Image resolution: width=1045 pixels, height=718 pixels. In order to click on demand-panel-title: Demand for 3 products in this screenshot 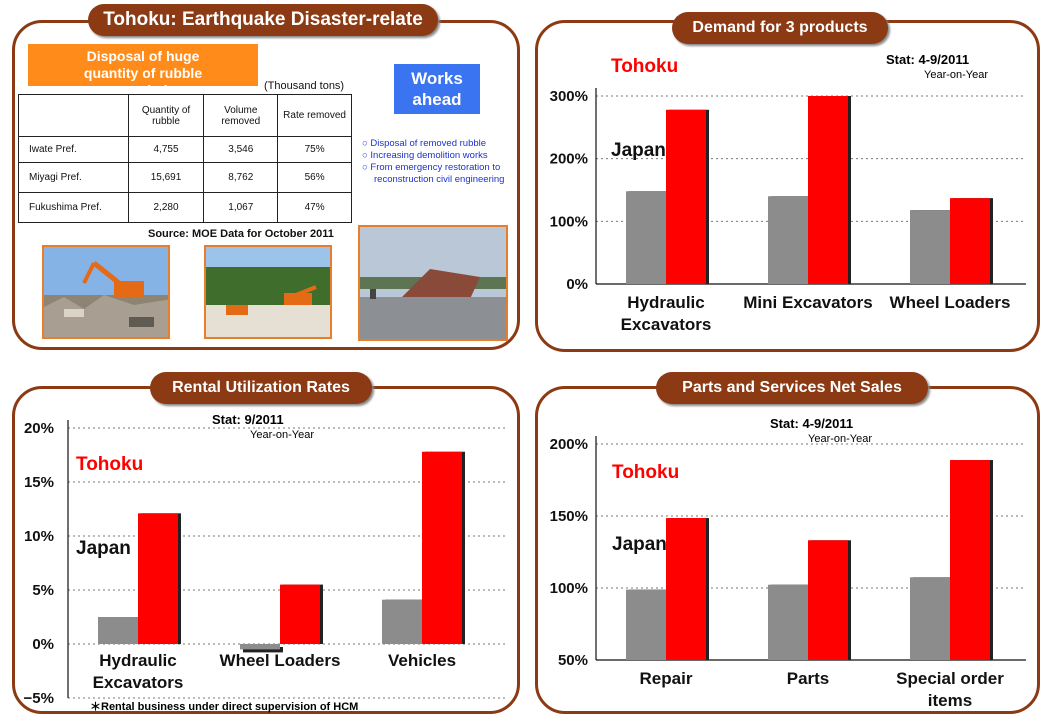, I will do `click(780, 28)`.